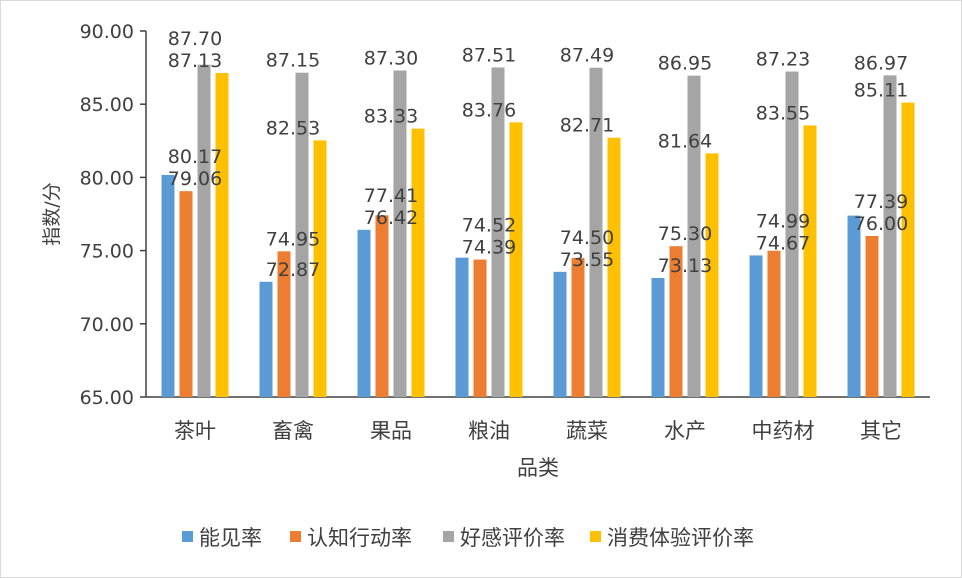  What do you see at coordinates (195, 179) in the screenshot?
I see `data-label: 79.06` at bounding box center [195, 179].